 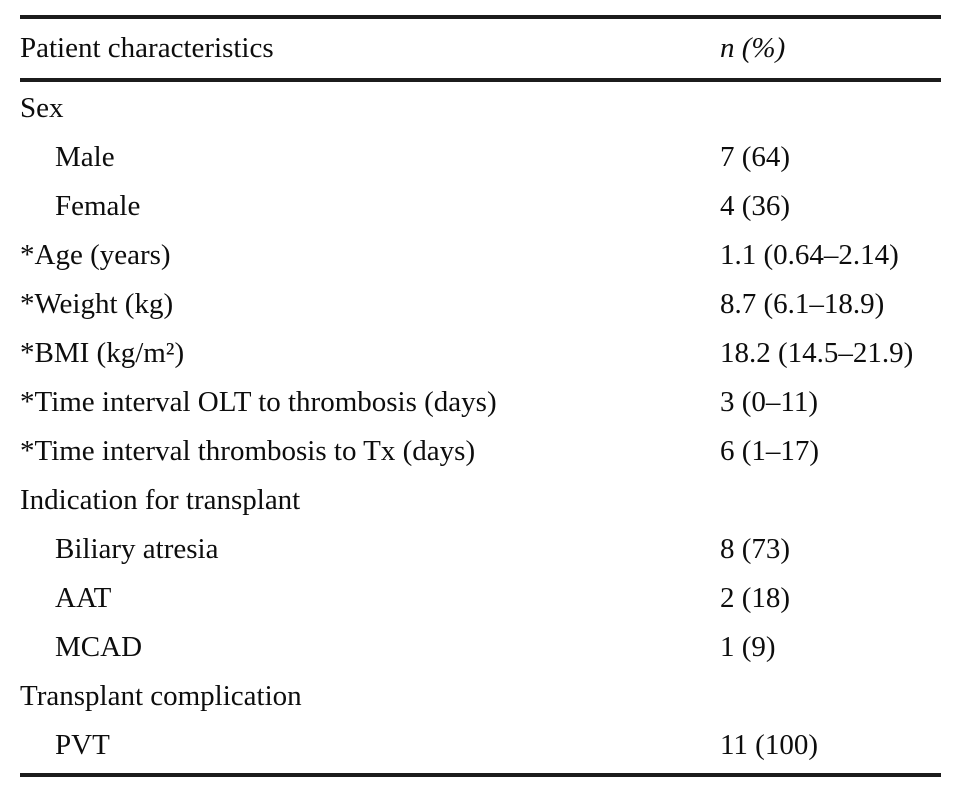 What do you see at coordinates (147, 48) in the screenshot?
I see `header-col-characteristics: Patient characteristics` at bounding box center [147, 48].